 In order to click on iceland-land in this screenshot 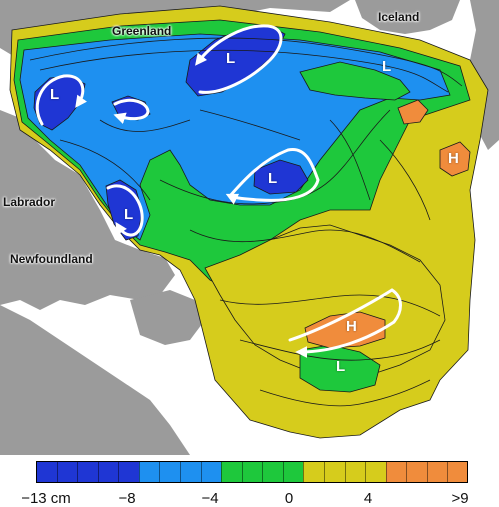, I will do `click(407, 17)`.